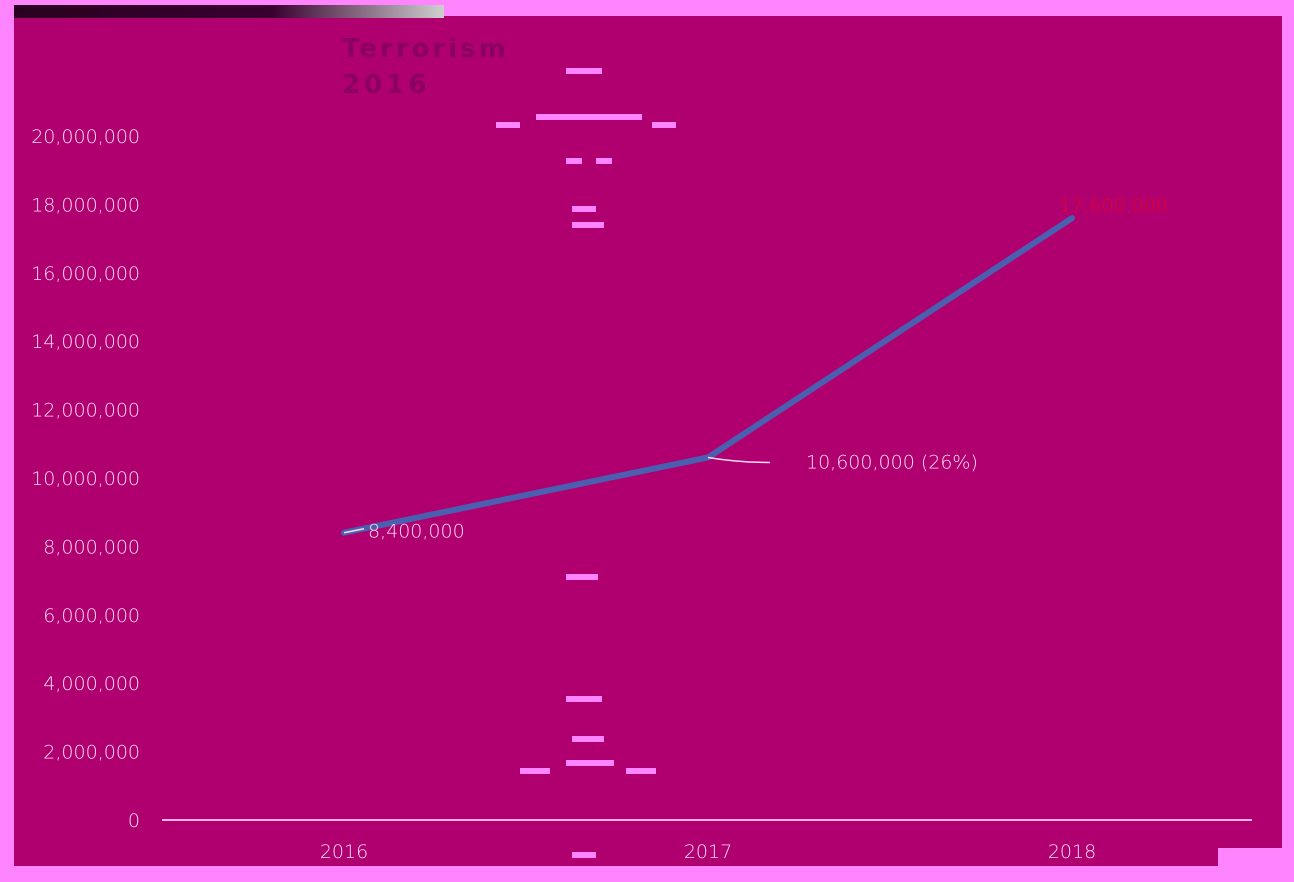  I want to click on data-label: 8,400,000, so click(416, 532).